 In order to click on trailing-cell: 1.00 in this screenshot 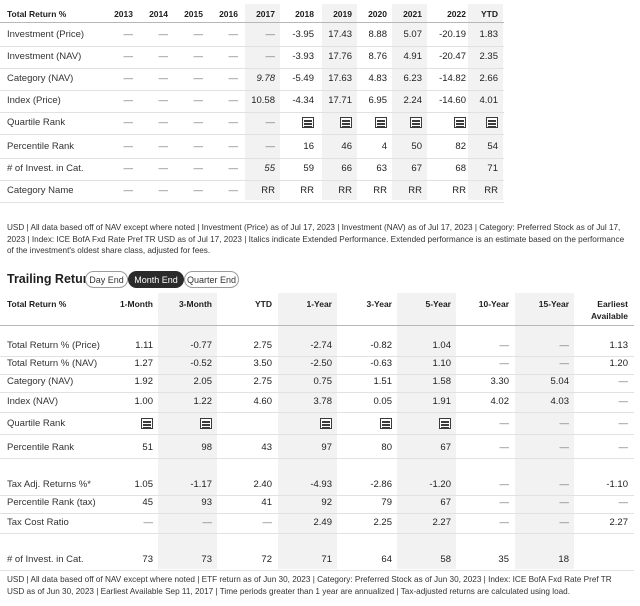, I will do `click(144, 401)`.